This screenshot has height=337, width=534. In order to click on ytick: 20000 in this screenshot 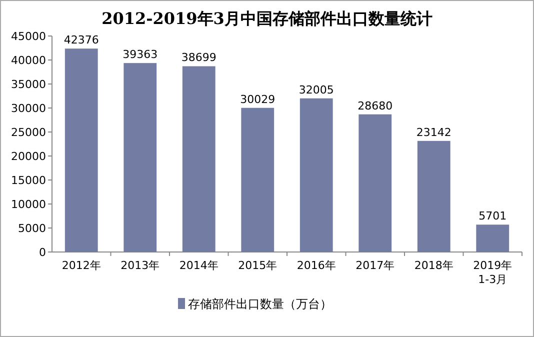, I will do `click(28, 156)`.